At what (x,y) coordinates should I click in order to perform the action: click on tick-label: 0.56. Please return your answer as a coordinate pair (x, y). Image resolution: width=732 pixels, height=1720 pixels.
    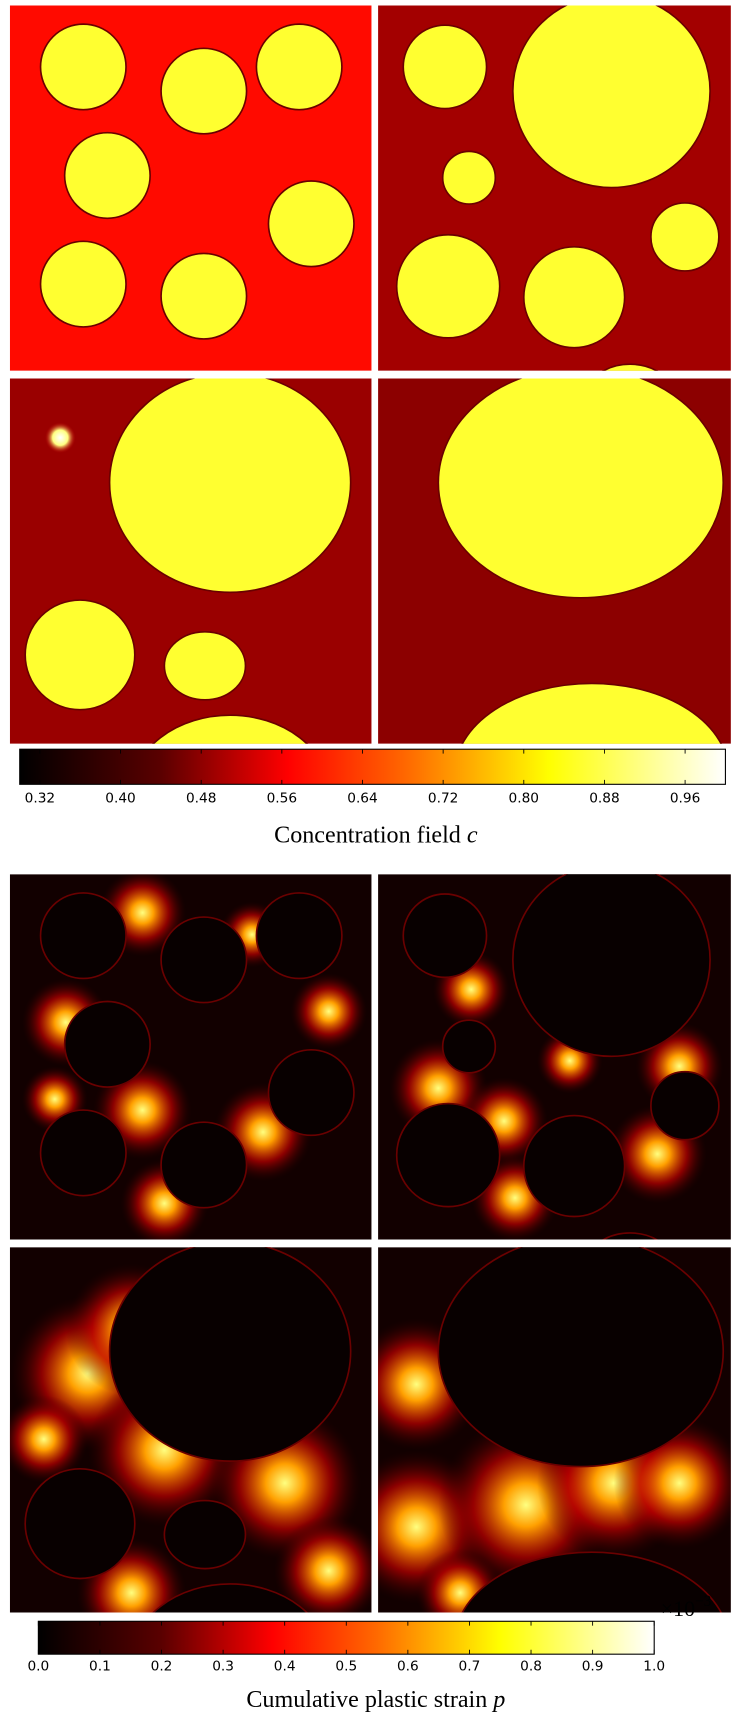
    Looking at the image, I should click on (282, 799).